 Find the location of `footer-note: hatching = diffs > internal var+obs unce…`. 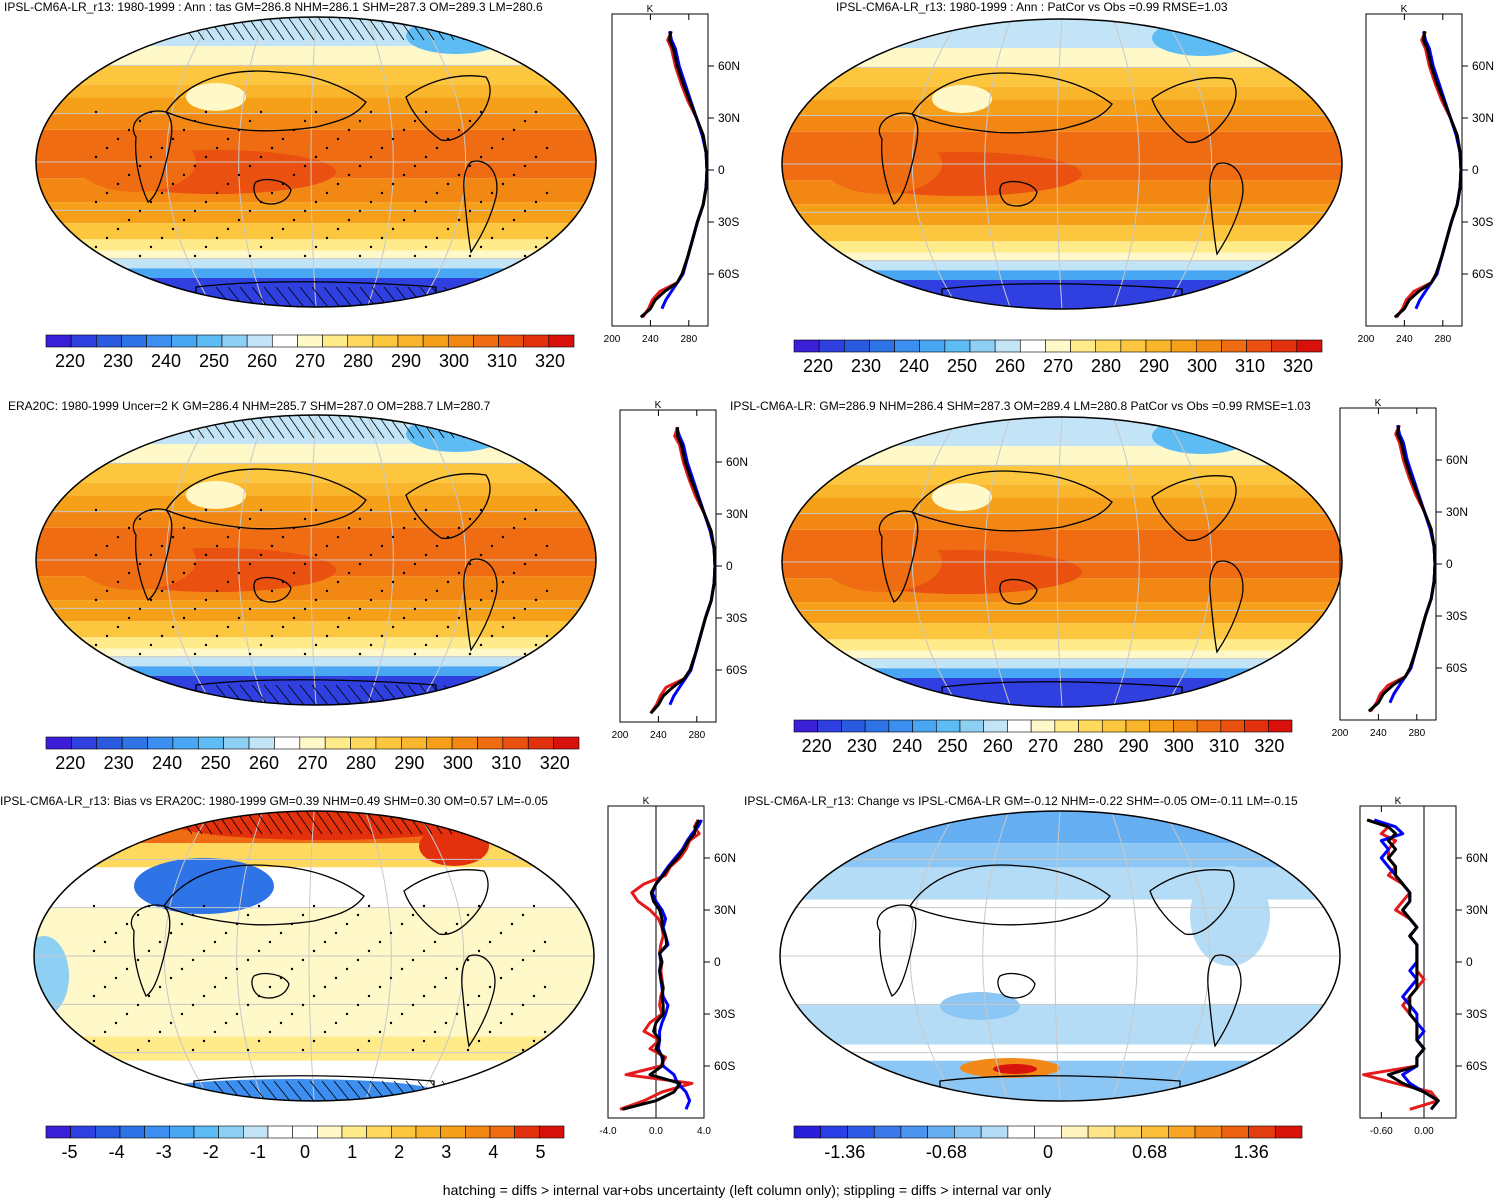

footer-note: hatching = diffs > internal var+obs unce… is located at coordinates (747, 1190).